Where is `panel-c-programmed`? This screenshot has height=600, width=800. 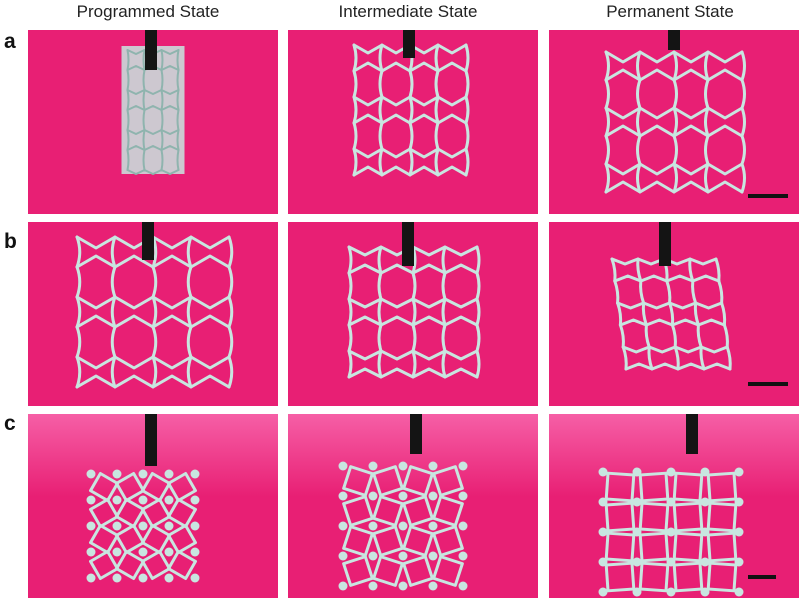
panel-c-programmed is located at coordinates (153, 506).